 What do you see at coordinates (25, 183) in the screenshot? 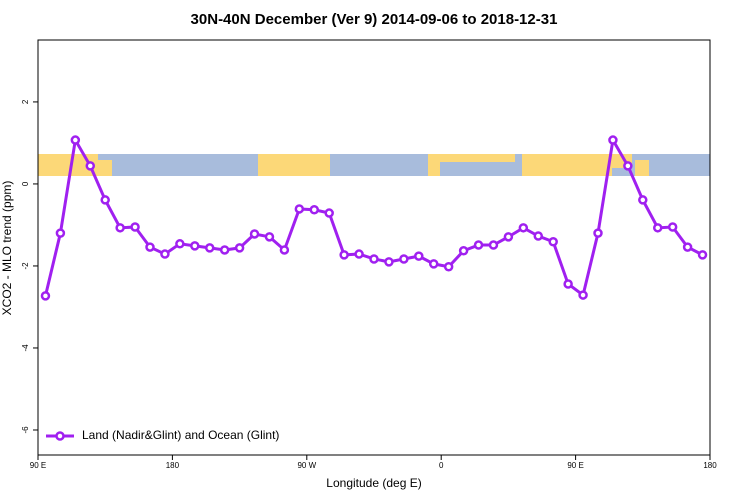
I see `y-tick-label: 0` at bounding box center [25, 183].